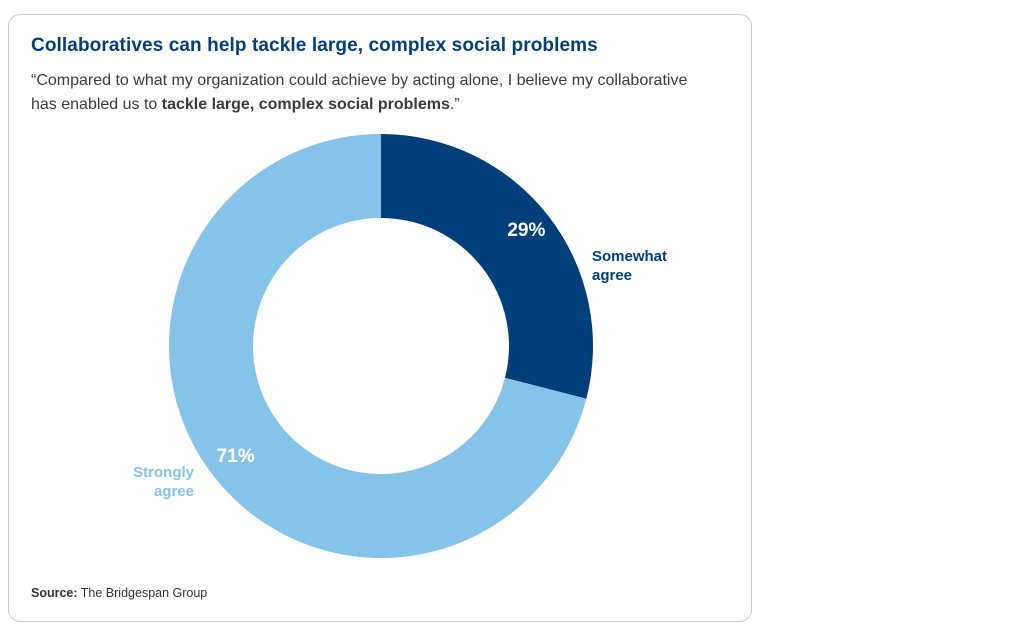 The image size is (1024, 630). I want to click on subtitle-end: .”, so click(454, 104).